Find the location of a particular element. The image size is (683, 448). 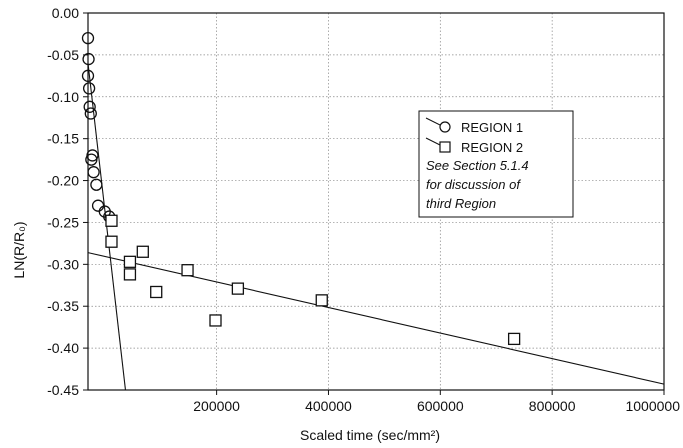

legend-label-region-1: REGION 1 is located at coordinates (492, 127).